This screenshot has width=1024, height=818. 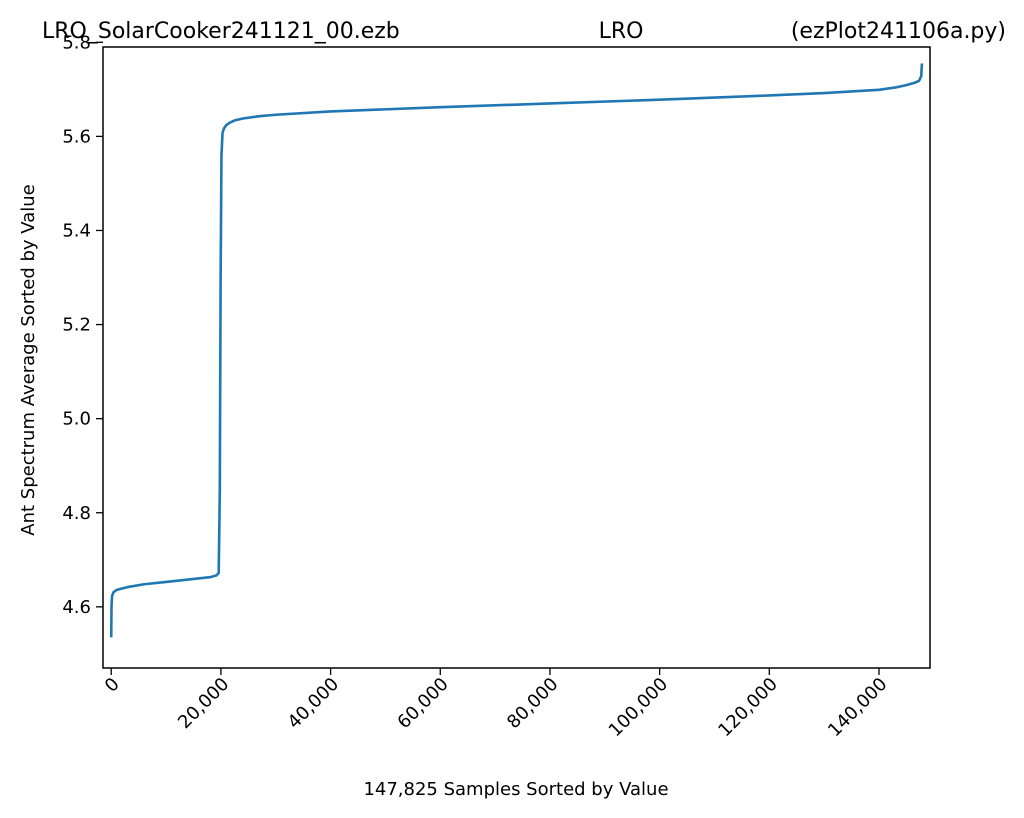 What do you see at coordinates (638, 707) in the screenshot?
I see `x-tick-label: 100,000` at bounding box center [638, 707].